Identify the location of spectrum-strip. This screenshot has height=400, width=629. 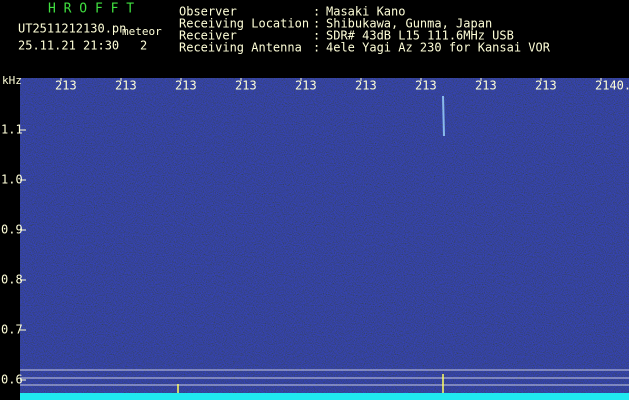
(324, 396).